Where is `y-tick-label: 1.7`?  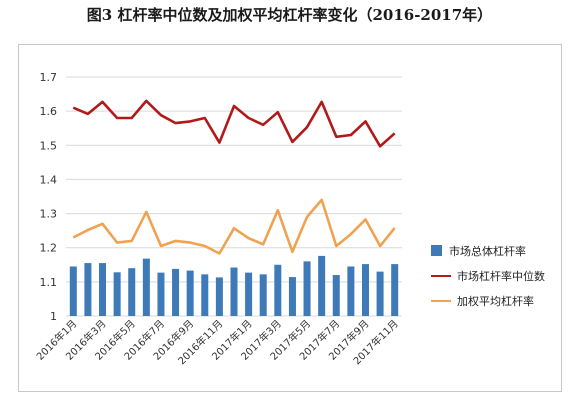
y-tick-label: 1.7 is located at coordinates (49, 77).